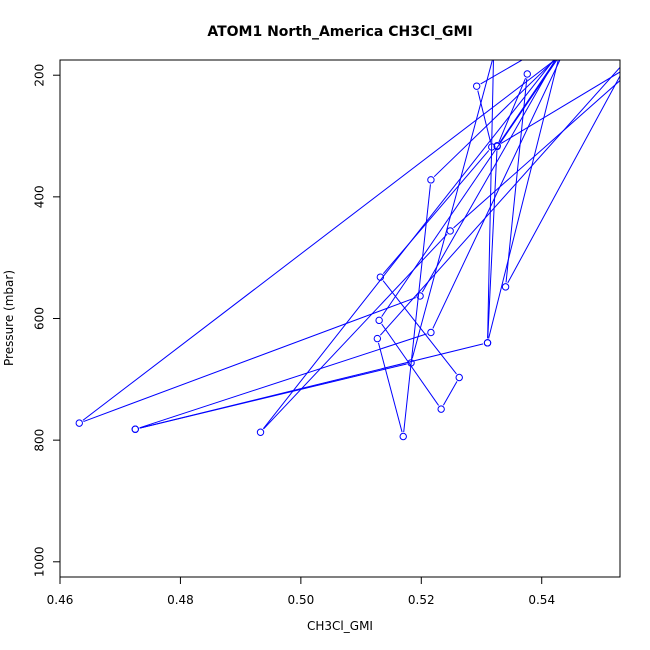 This screenshot has width=650, height=650. What do you see at coordinates (339, 32) in the screenshot?
I see `chart-title: ATOM1 North_America CH3Cl_GMI` at bounding box center [339, 32].